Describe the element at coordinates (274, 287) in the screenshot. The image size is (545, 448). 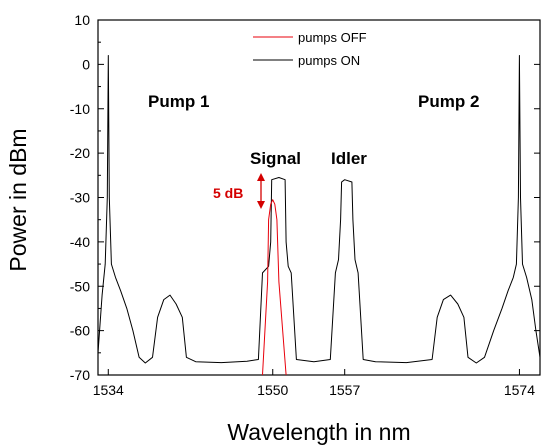
I see `series-line-pumps-off` at that location.